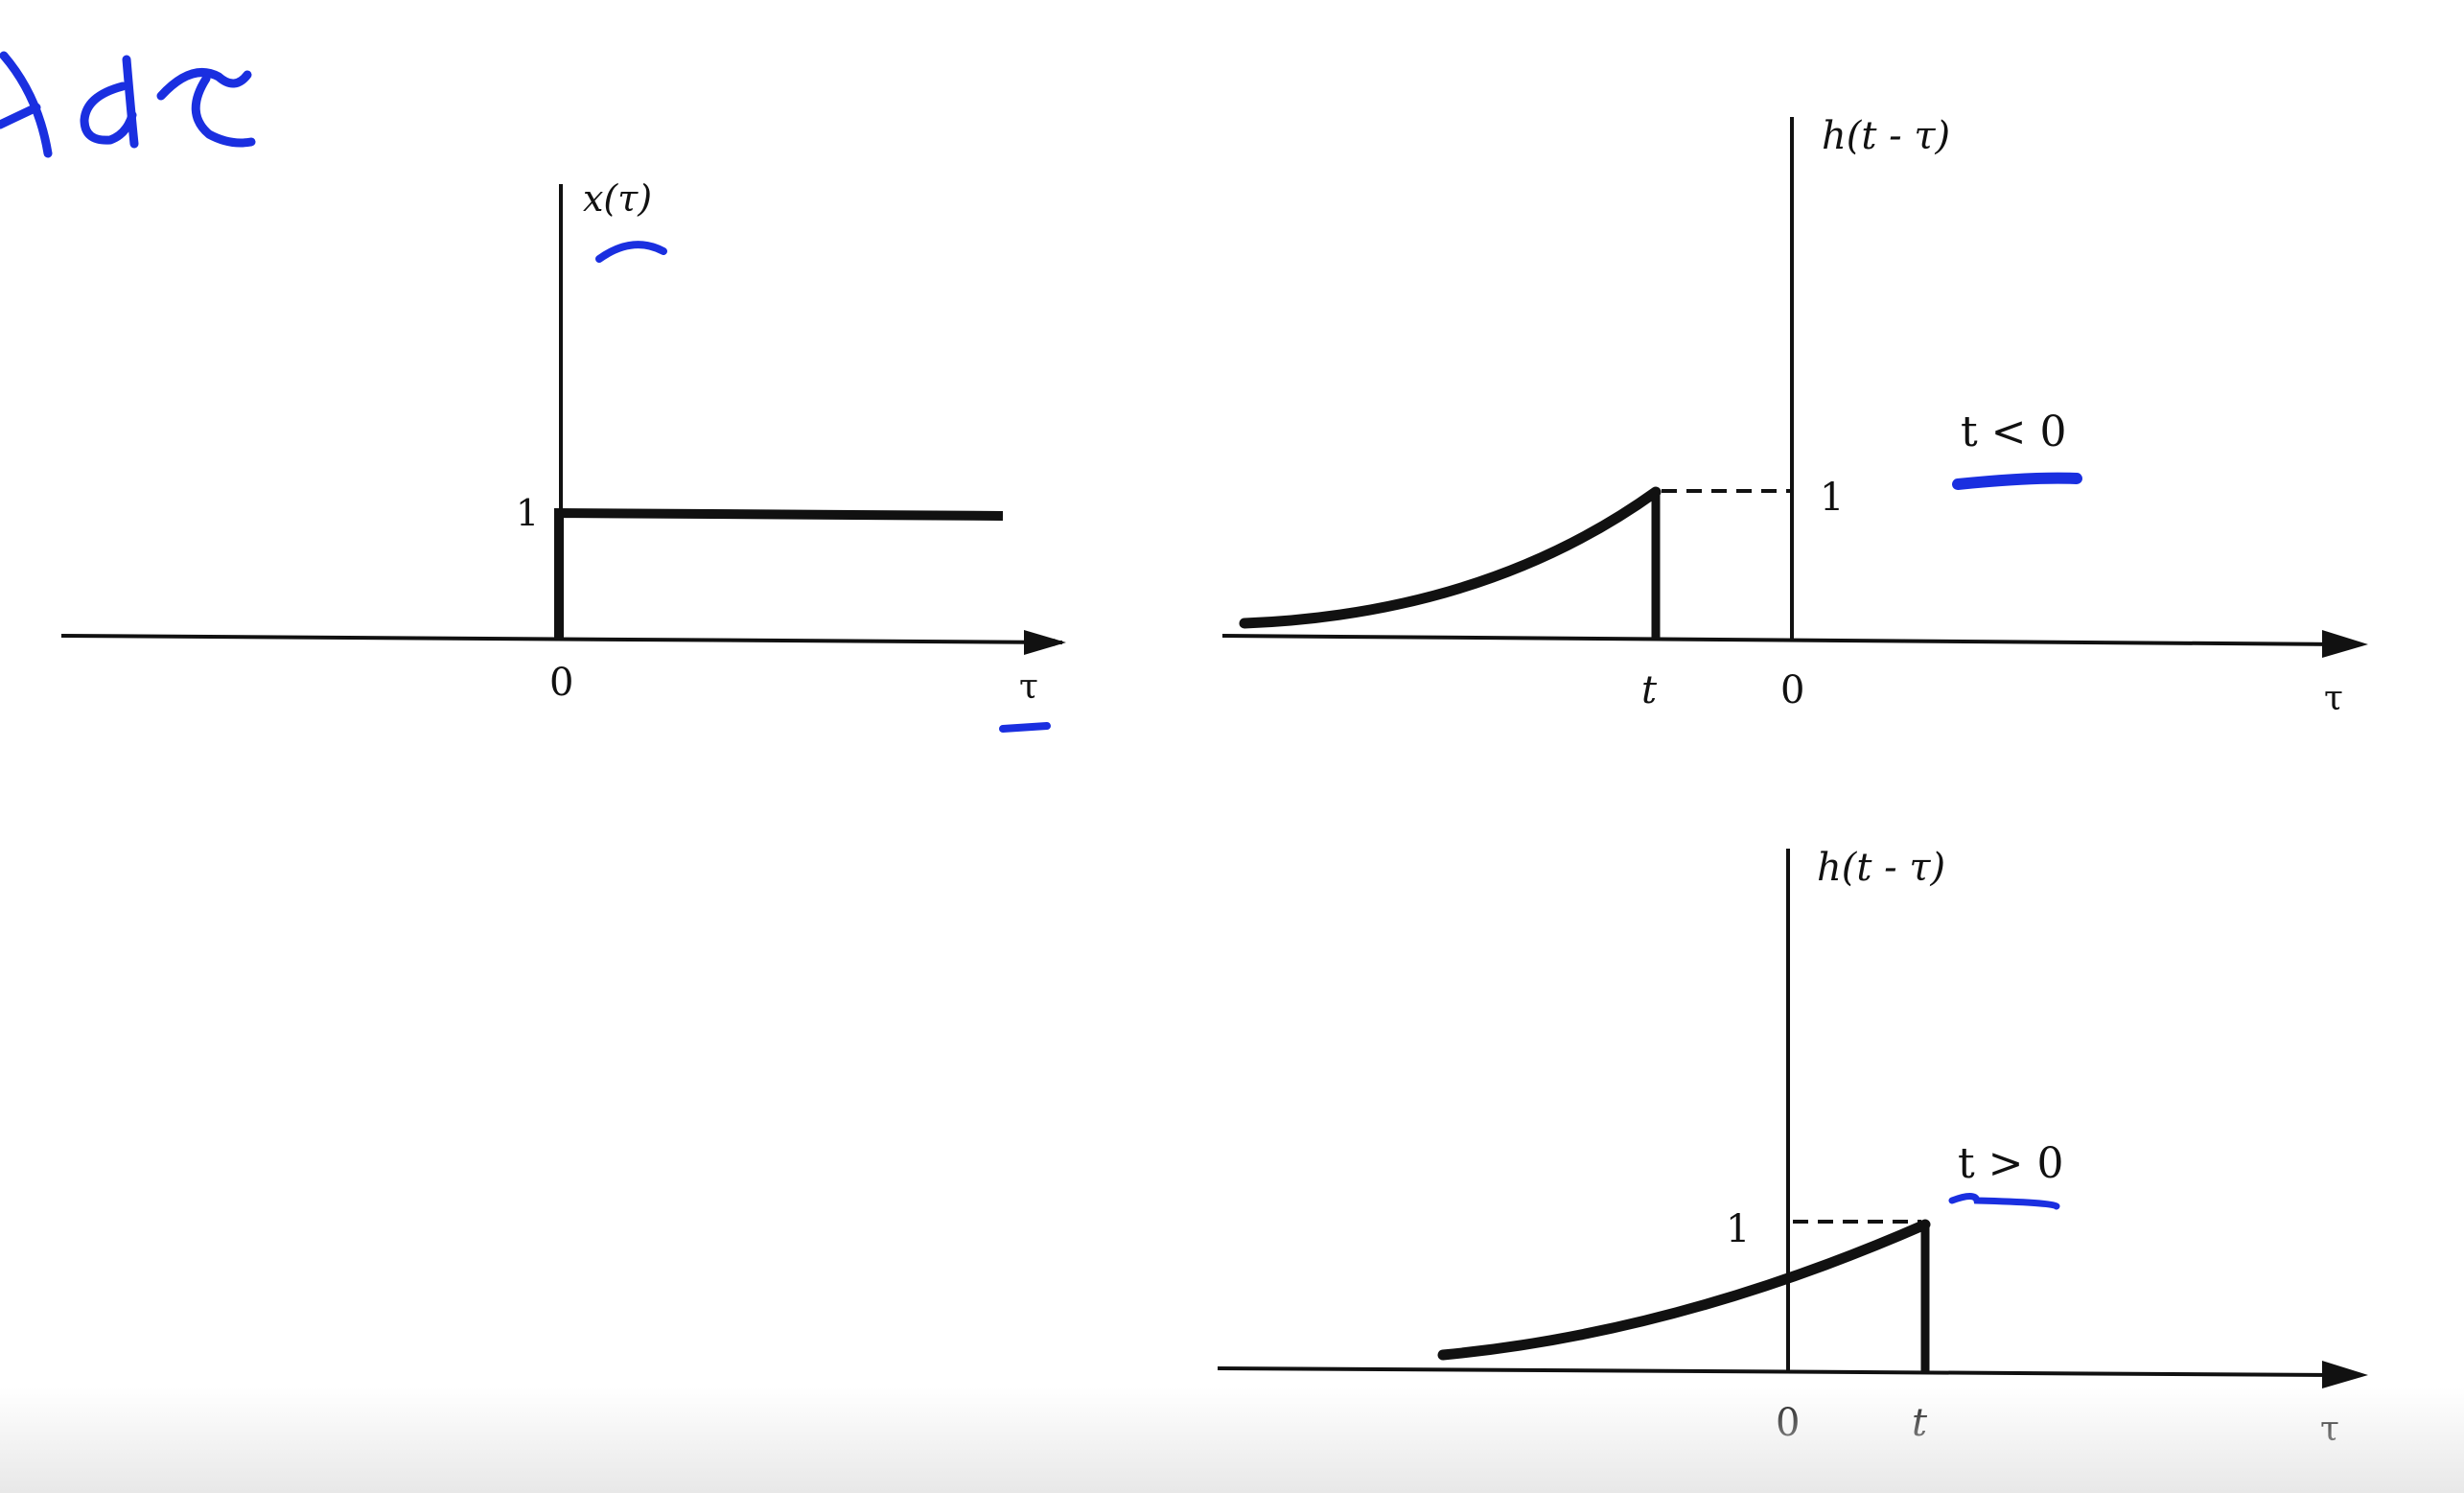 The image size is (2464, 1493). Describe the element at coordinates (1832, 498) in the screenshot. I see `neg-level-label: 1` at that location.